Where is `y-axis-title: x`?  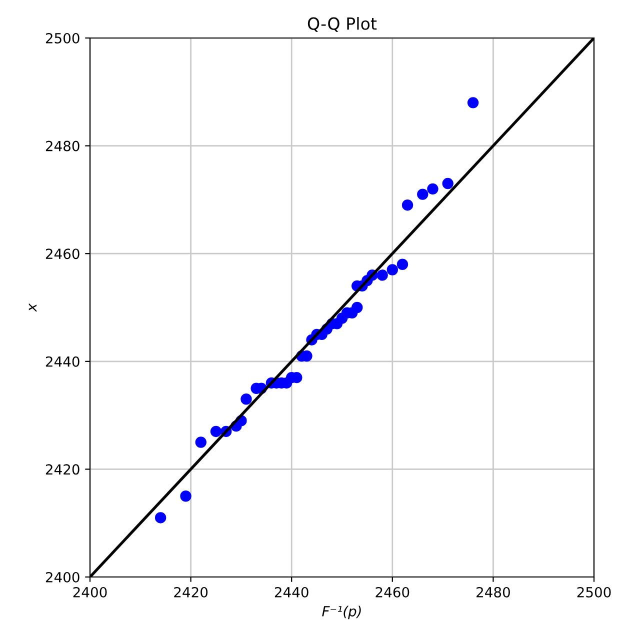 y-axis-title: x is located at coordinates (32, 307).